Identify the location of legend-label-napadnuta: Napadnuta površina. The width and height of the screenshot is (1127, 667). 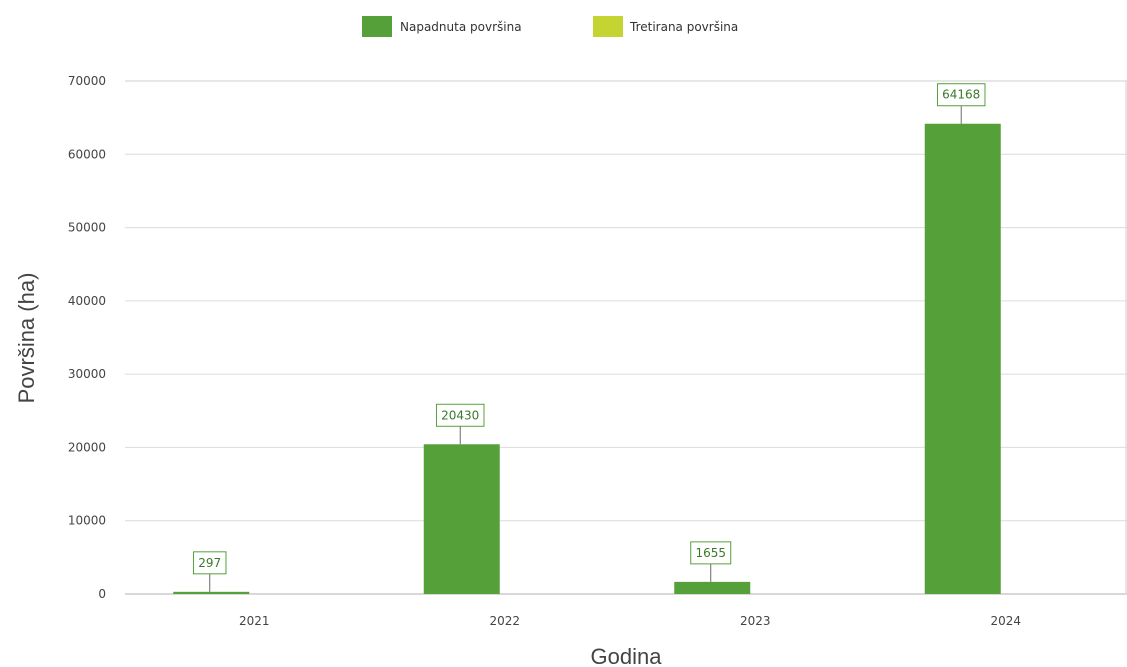
(461, 27).